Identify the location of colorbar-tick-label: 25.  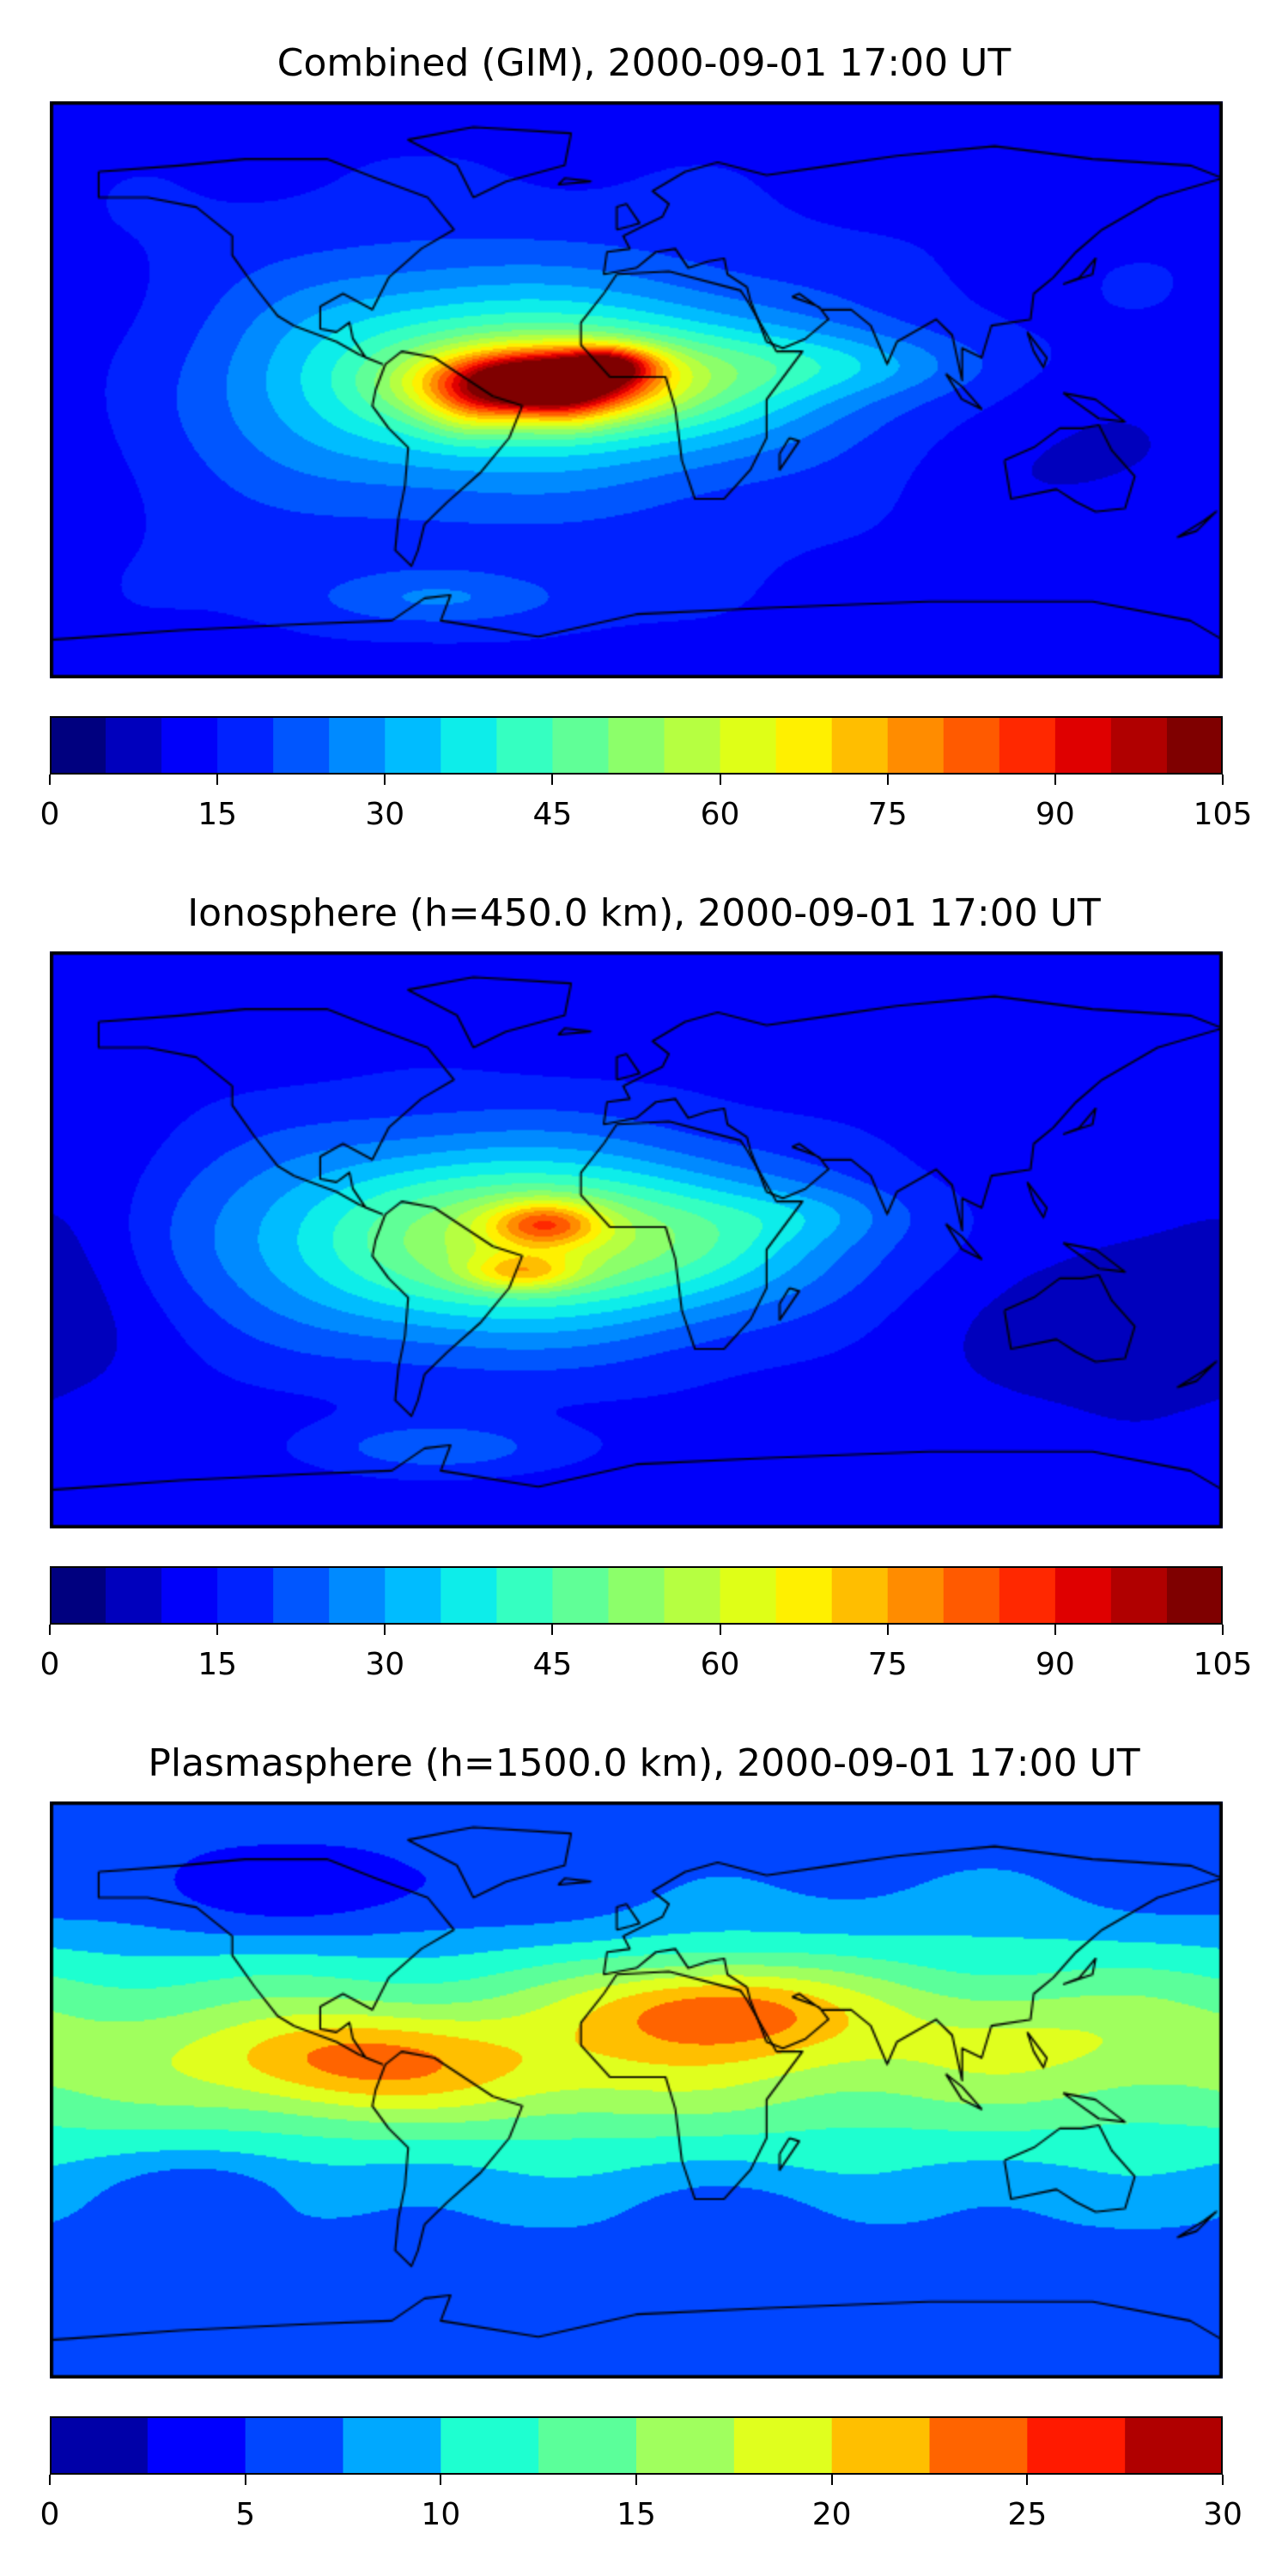
(1027, 2514).